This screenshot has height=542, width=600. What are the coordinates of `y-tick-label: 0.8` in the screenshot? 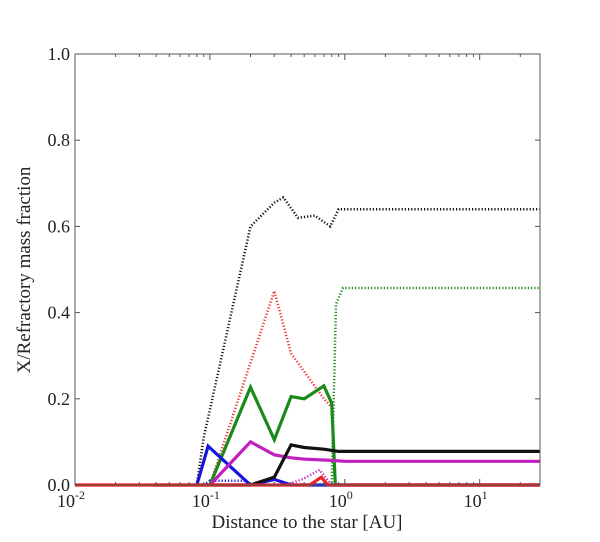 It's located at (59, 140).